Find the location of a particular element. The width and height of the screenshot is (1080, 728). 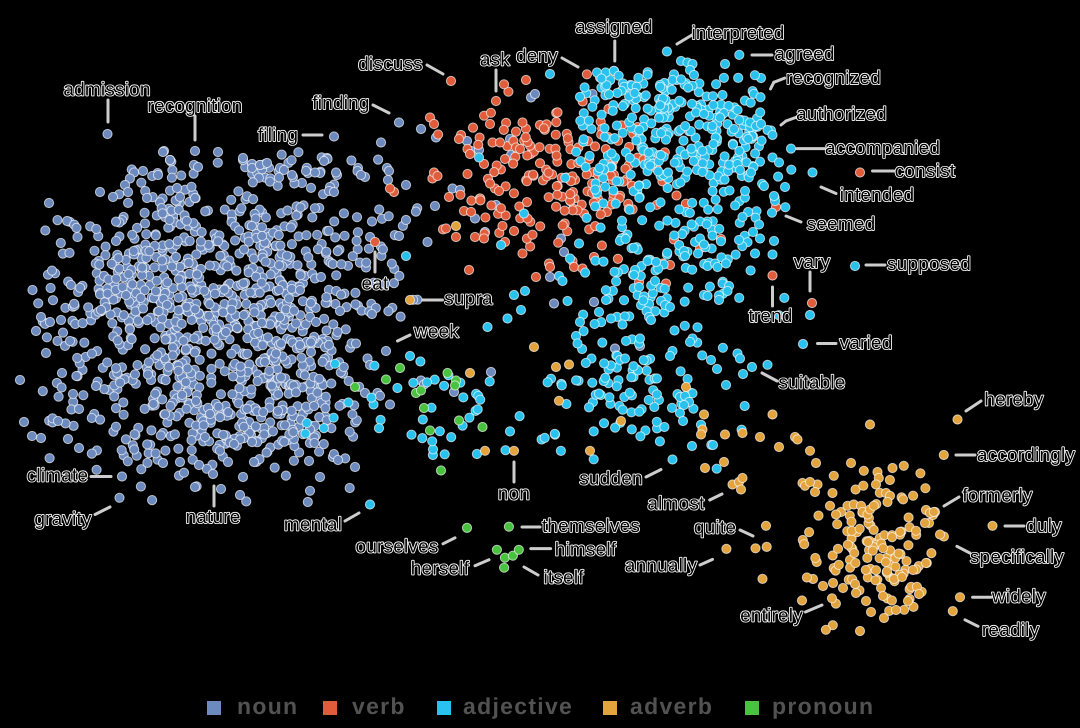

svg-text: agreed is located at coordinates (804, 54).